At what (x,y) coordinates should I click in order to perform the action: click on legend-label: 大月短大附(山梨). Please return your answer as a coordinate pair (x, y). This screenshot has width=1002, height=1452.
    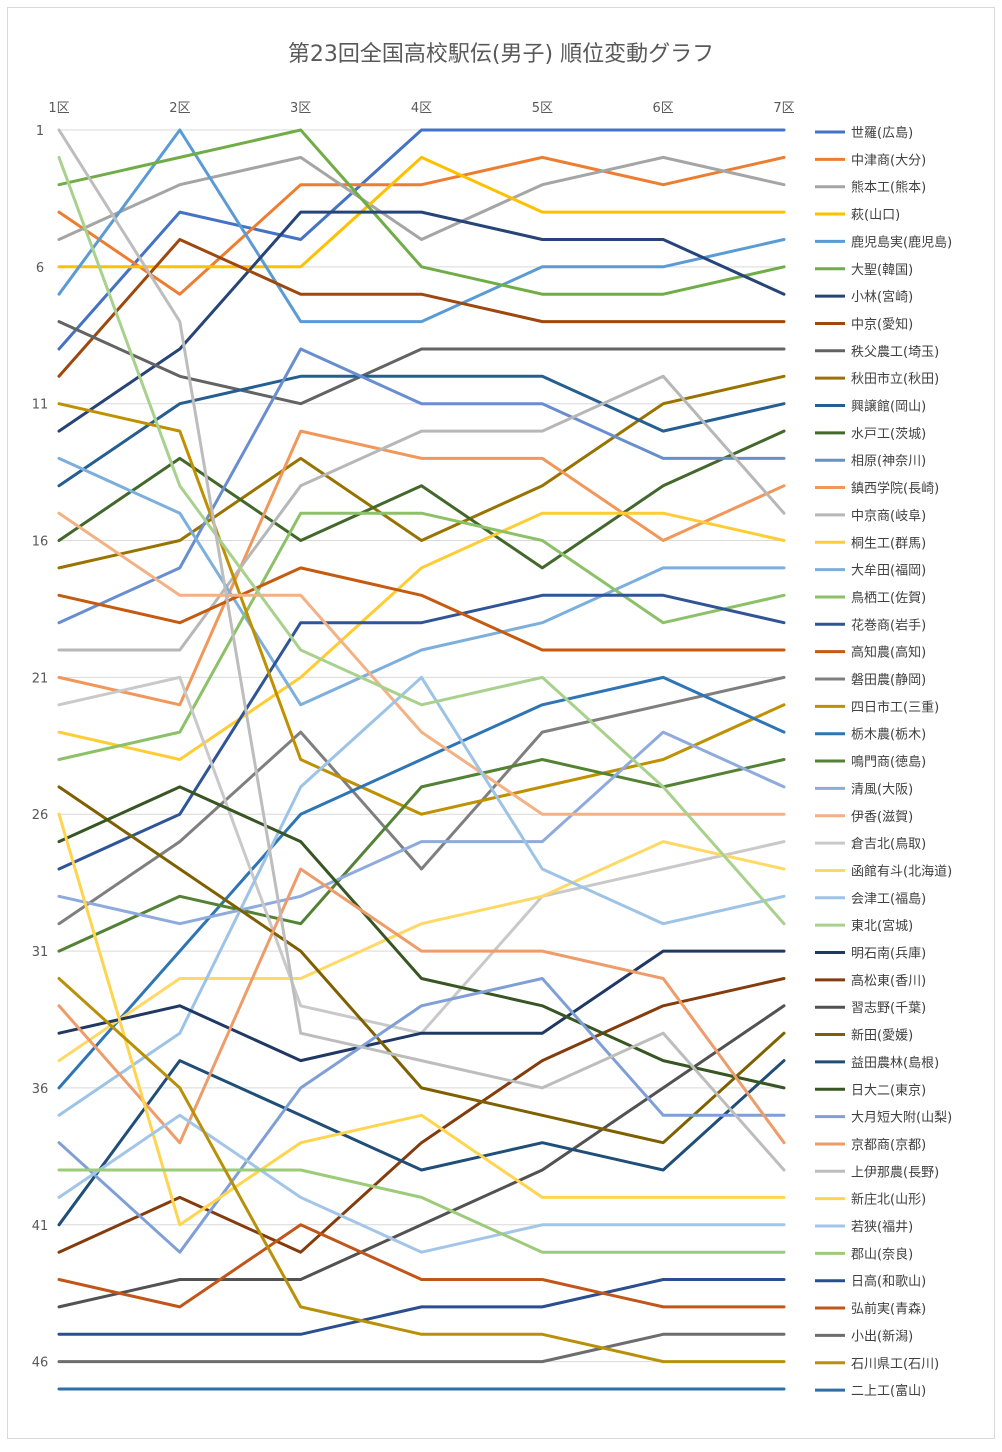
    Looking at the image, I should click on (901, 1118).